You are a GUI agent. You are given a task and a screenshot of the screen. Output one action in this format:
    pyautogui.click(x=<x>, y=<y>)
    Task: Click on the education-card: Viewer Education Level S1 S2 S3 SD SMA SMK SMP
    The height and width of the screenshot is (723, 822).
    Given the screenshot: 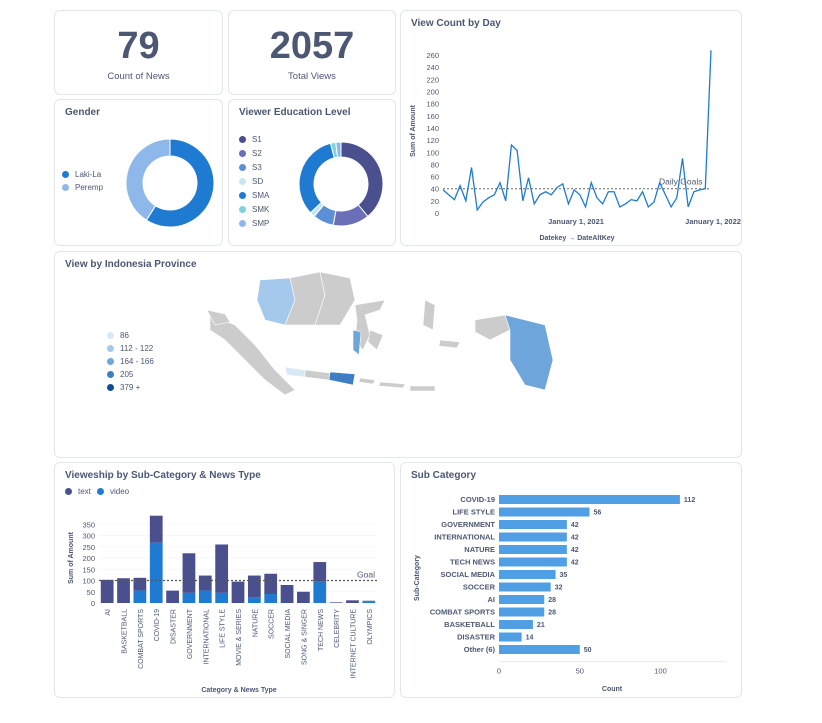 What is the action you would take?
    pyautogui.click(x=312, y=172)
    